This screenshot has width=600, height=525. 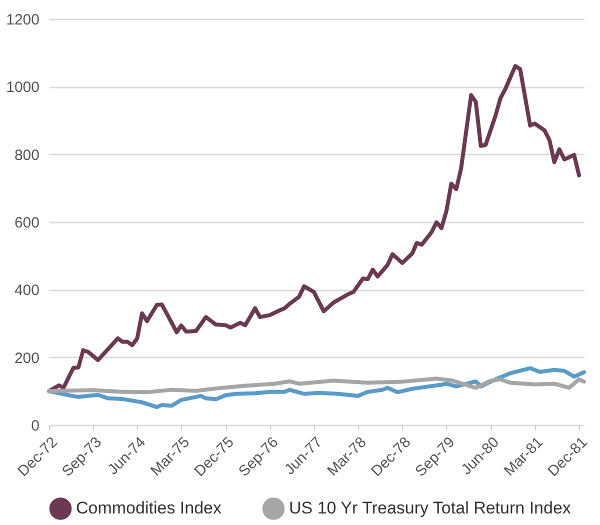 What do you see at coordinates (23, 87) in the screenshot?
I see `y-tick-label: 1000` at bounding box center [23, 87].